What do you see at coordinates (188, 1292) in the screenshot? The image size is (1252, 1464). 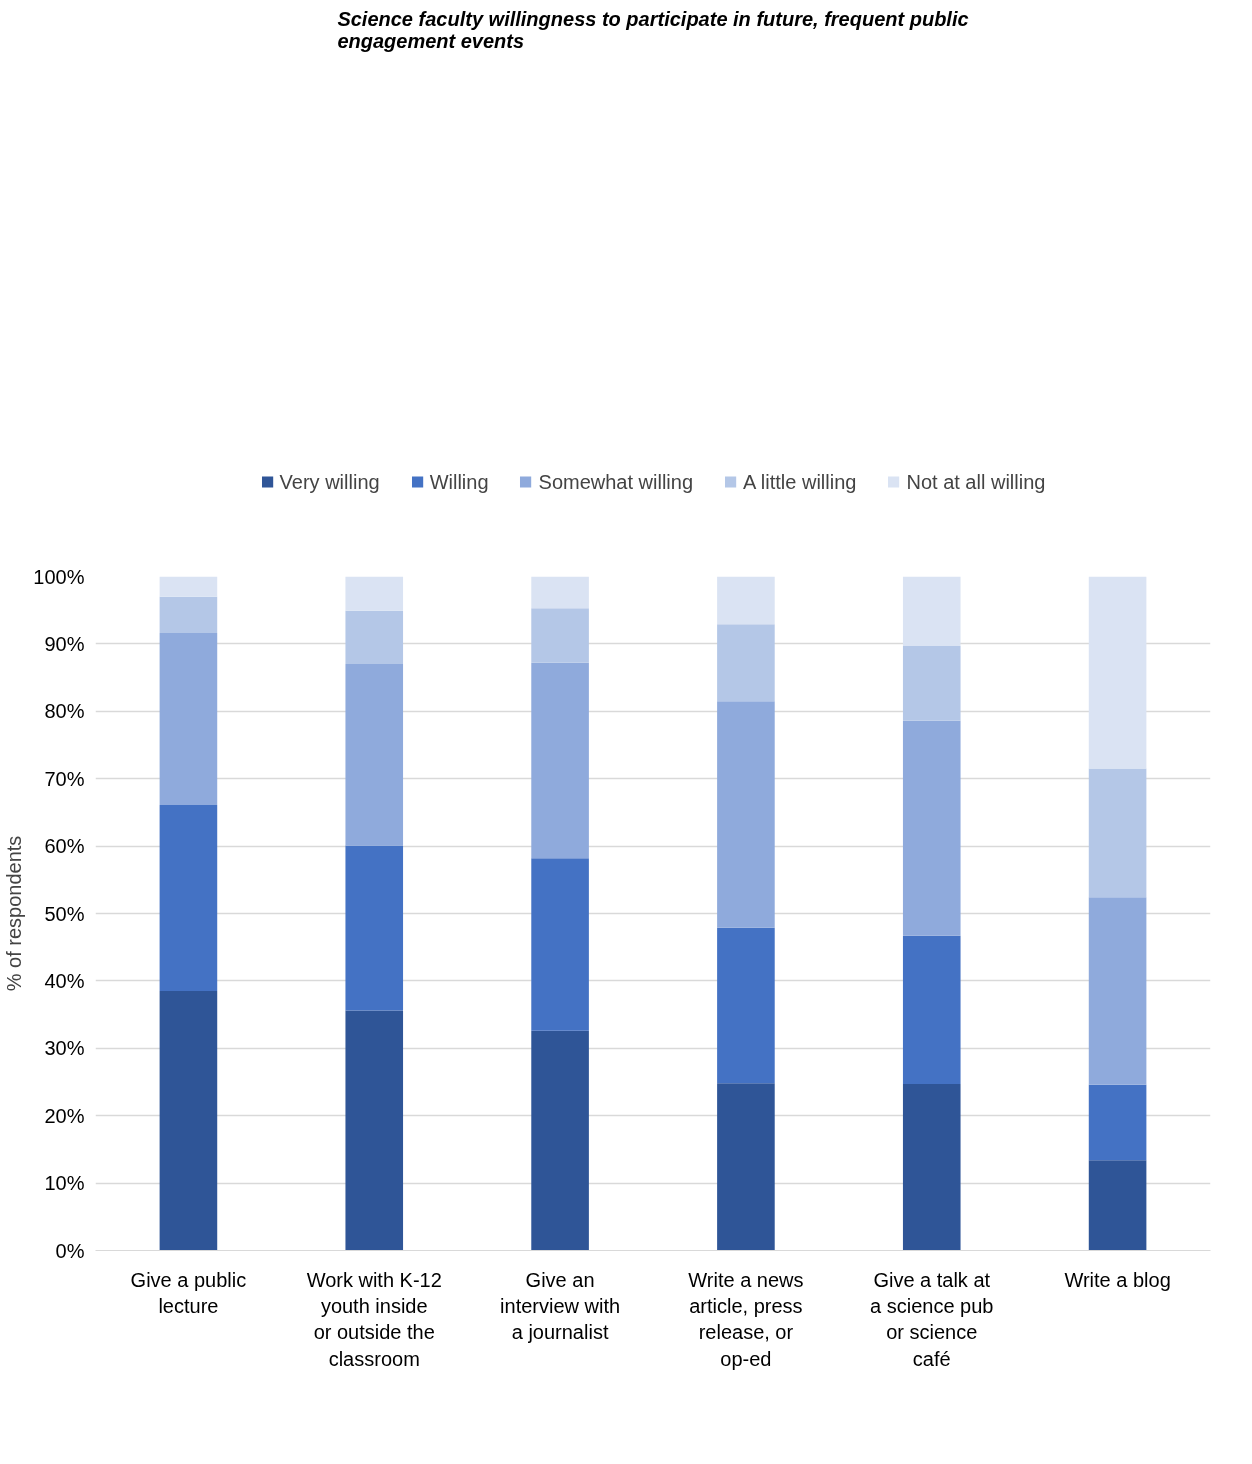 I see `x-tick-label: Give a public lecture` at bounding box center [188, 1292].